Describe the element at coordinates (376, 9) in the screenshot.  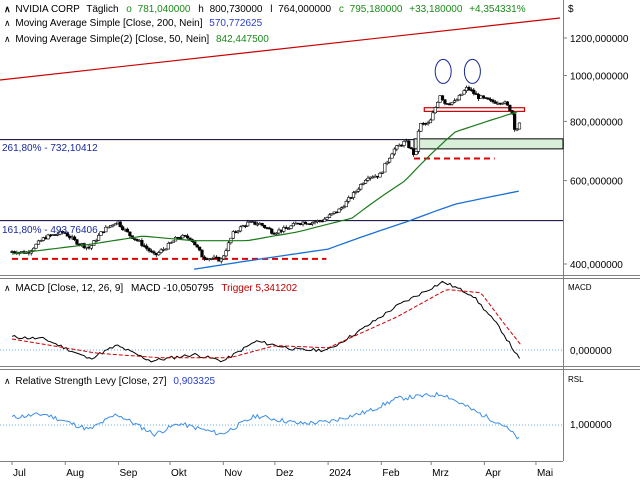
I see `close-value: 795,180000` at that location.